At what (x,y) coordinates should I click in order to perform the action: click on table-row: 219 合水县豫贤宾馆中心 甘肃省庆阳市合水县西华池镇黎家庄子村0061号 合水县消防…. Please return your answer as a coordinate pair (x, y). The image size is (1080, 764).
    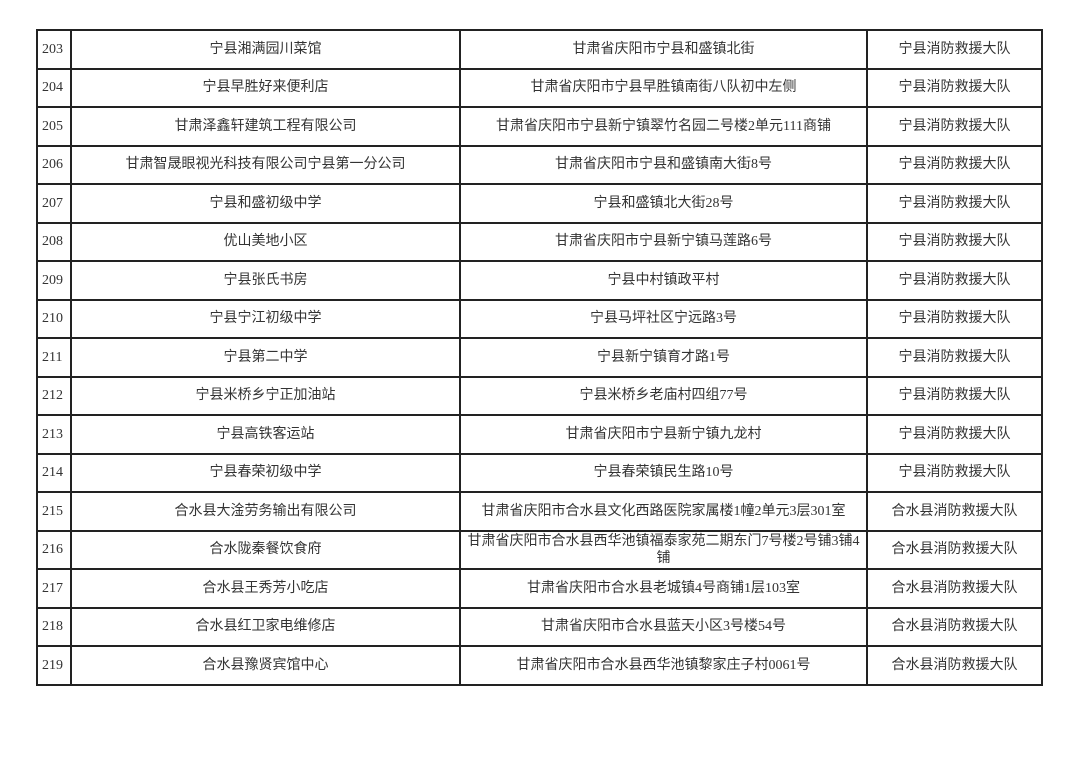
    Looking at the image, I should click on (539, 665).